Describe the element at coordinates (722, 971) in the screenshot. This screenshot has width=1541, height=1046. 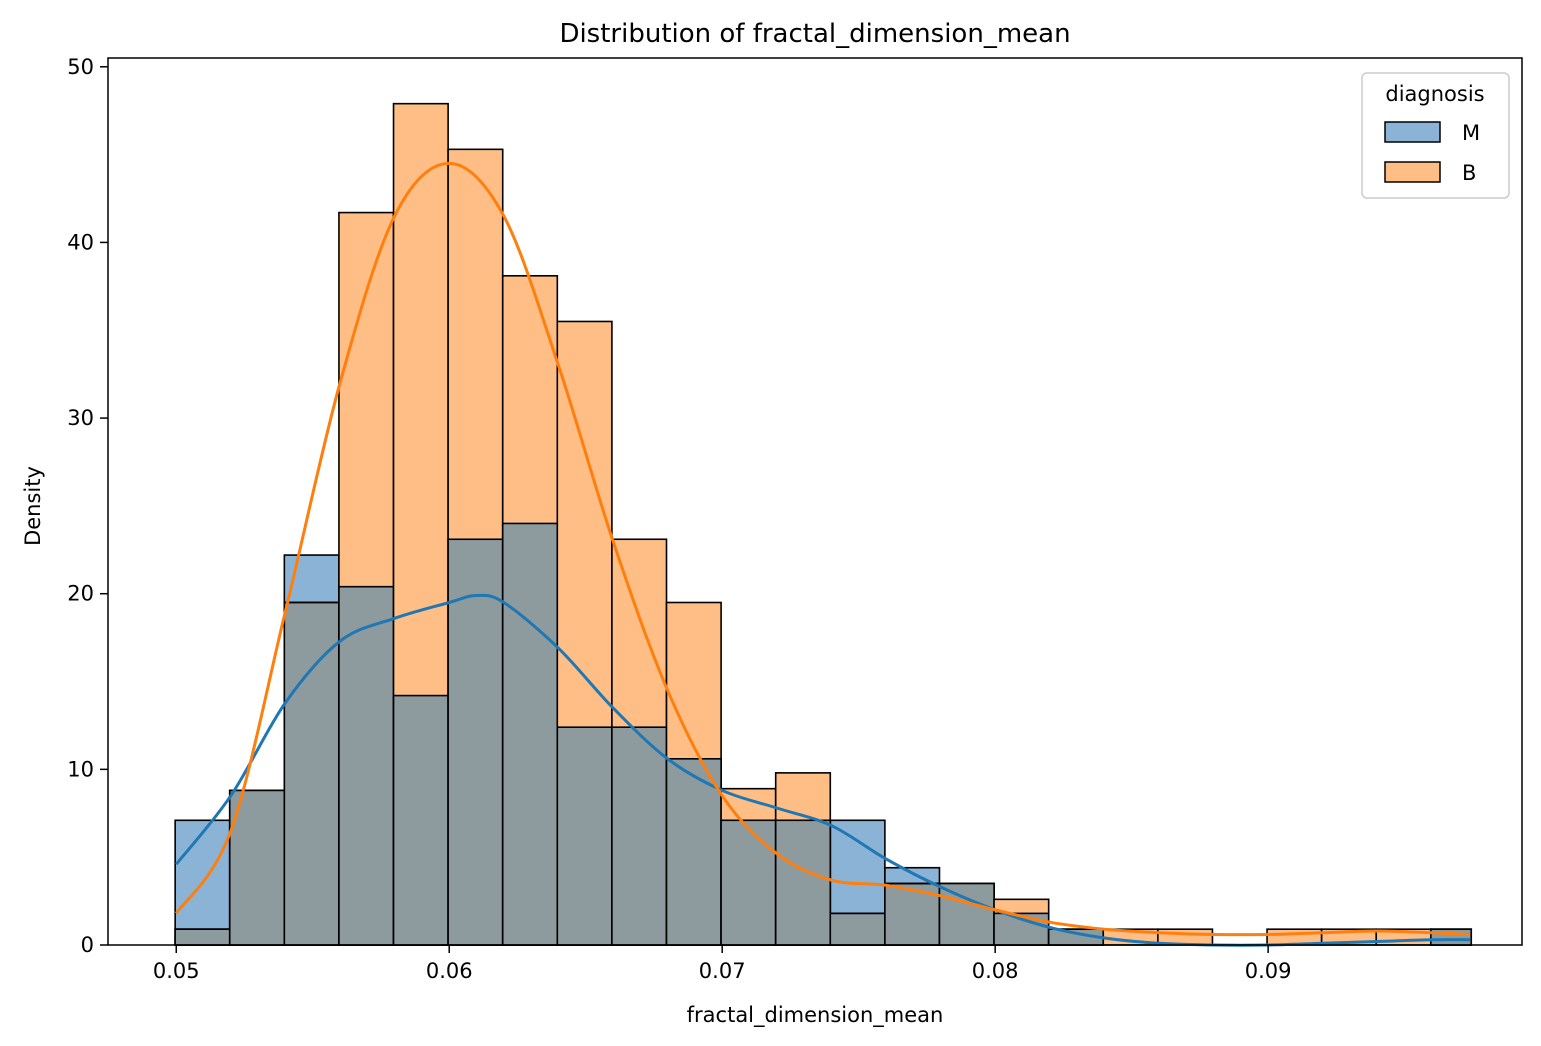
I see `x-tick-label: 0.07` at that location.